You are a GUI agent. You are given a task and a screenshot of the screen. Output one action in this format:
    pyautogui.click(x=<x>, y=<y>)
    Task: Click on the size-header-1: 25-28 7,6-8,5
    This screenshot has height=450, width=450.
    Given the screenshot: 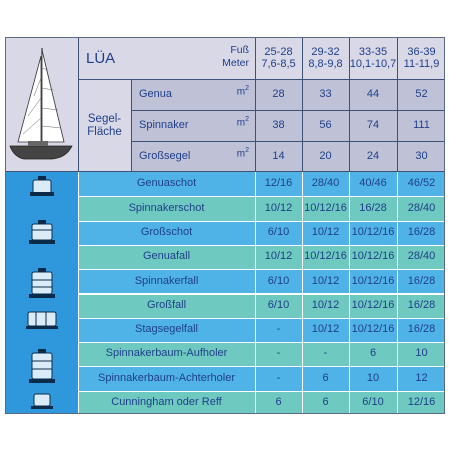 What is the action you would take?
    pyautogui.click(x=278, y=58)
    